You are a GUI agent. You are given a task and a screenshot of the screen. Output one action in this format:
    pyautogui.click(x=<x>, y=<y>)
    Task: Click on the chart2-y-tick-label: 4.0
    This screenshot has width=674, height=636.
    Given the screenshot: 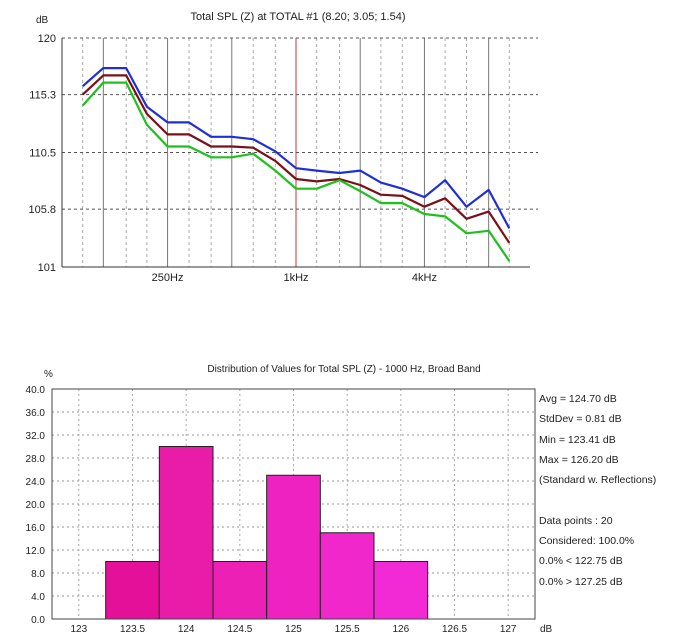 What is the action you would take?
    pyautogui.click(x=38, y=597)
    